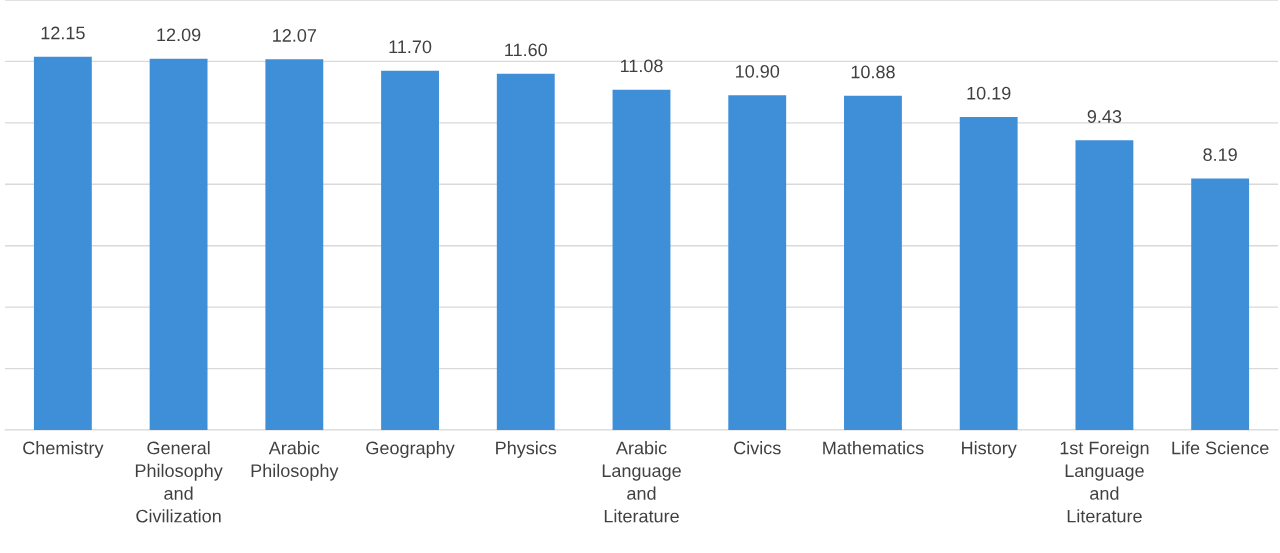 The width and height of the screenshot is (1280, 553). I want to click on x-tick-label: 1st Foreign Language and Literature, so click(1104, 482).